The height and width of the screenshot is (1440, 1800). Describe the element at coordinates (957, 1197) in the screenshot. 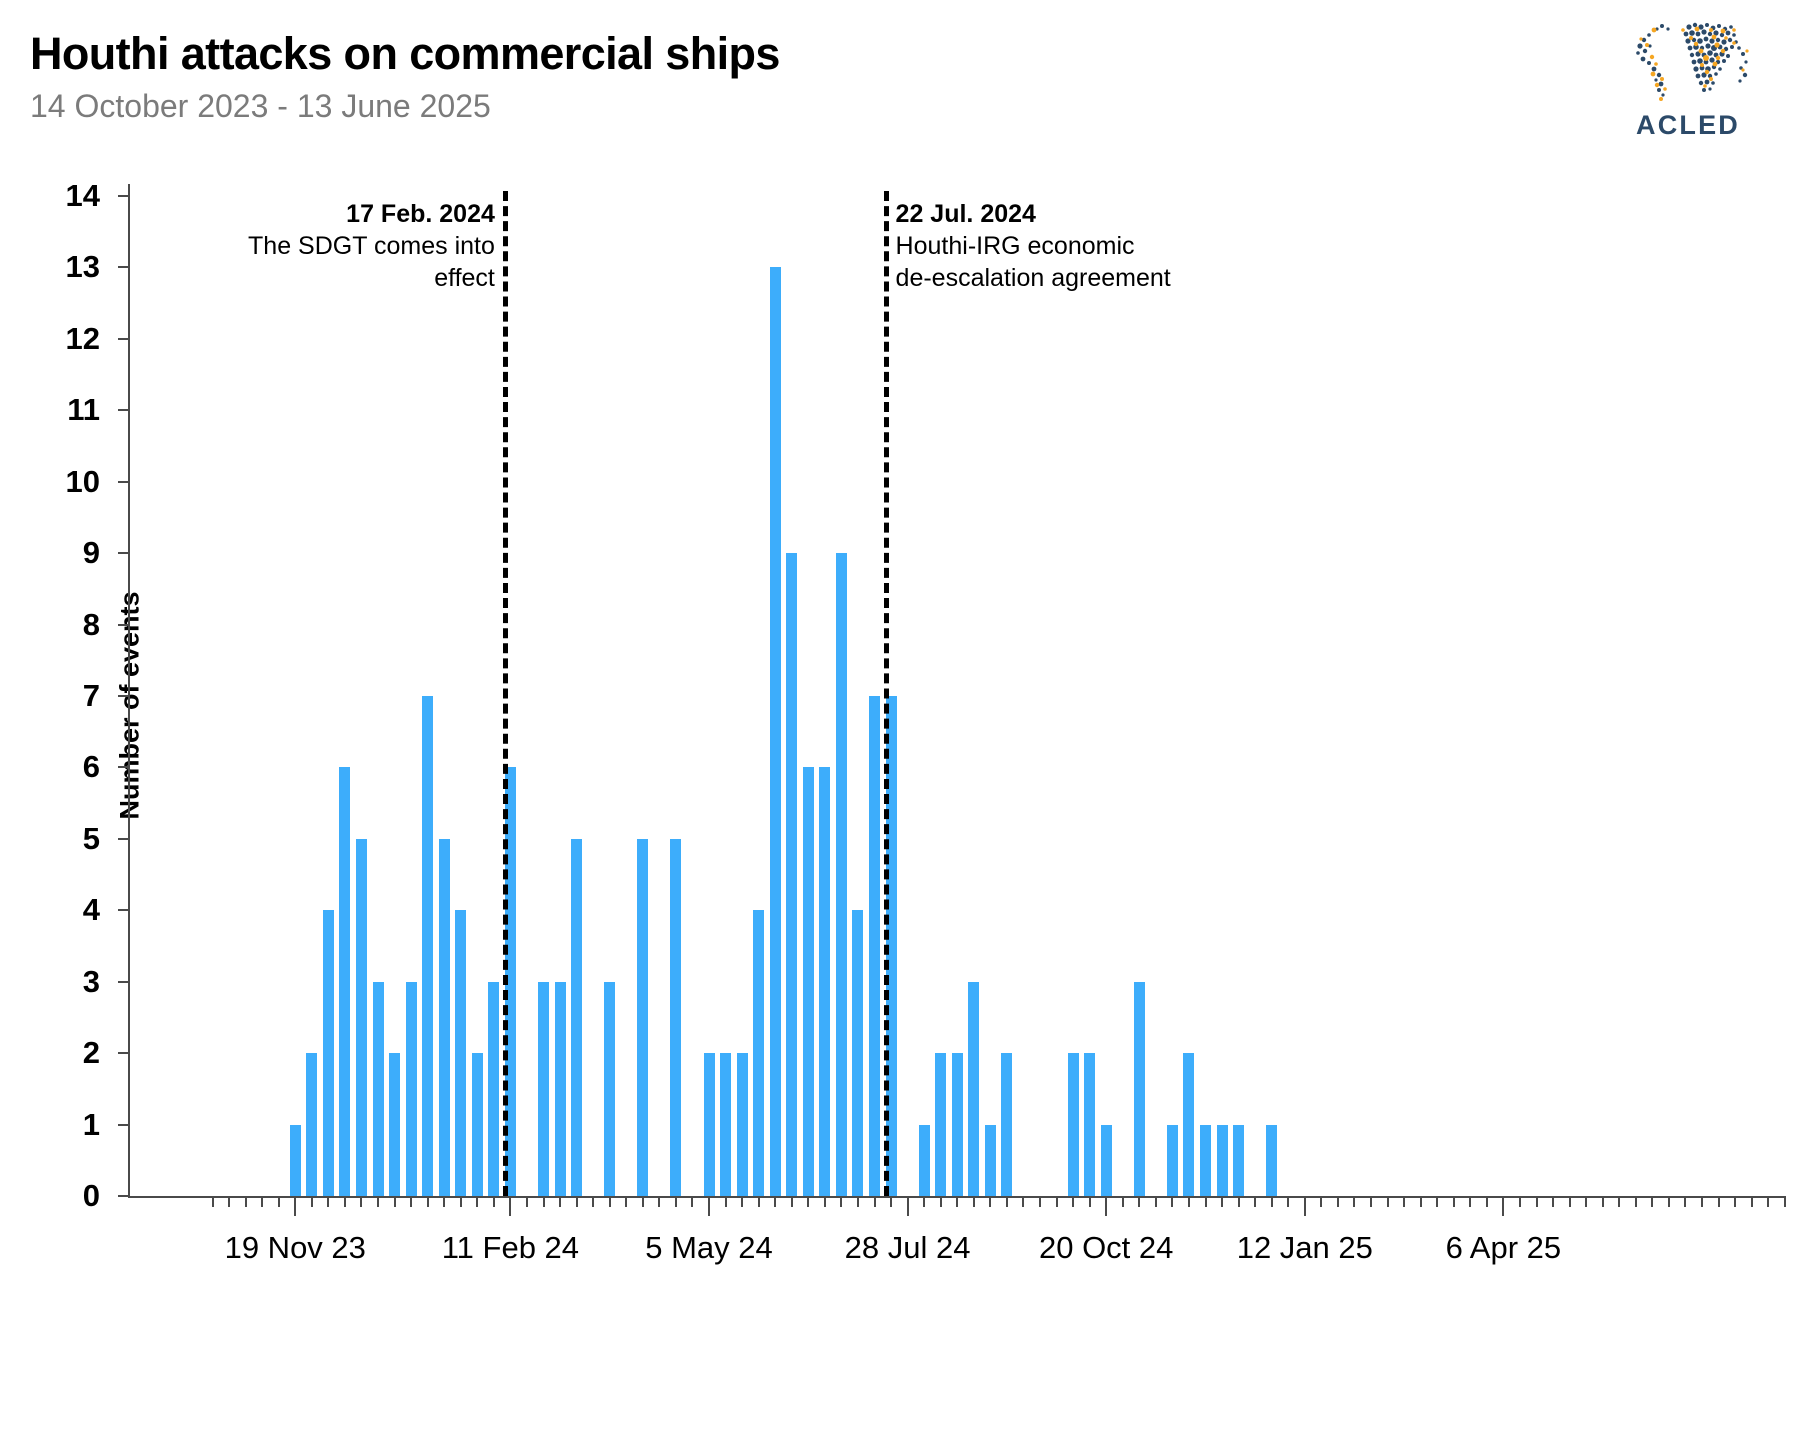

I see `x-axis-line` at that location.